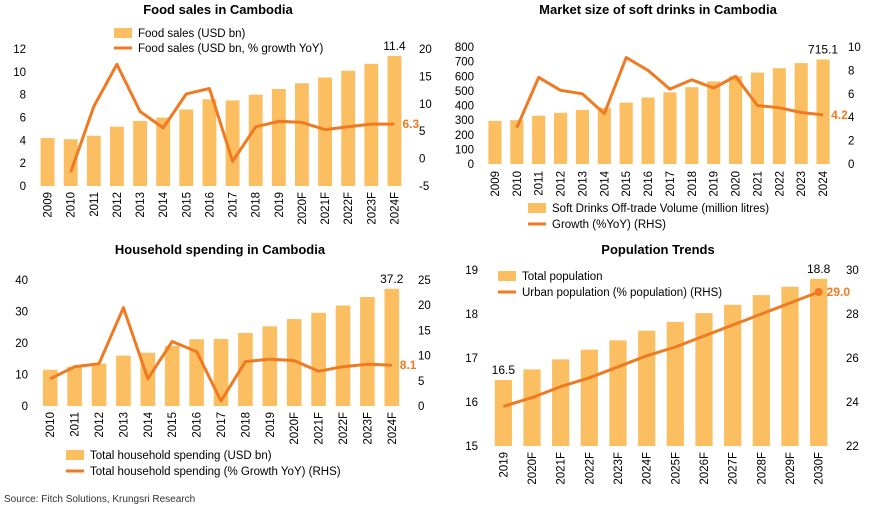  What do you see at coordinates (839, 115) in the screenshot?
I see `line-end-label: 4.2` at bounding box center [839, 115].